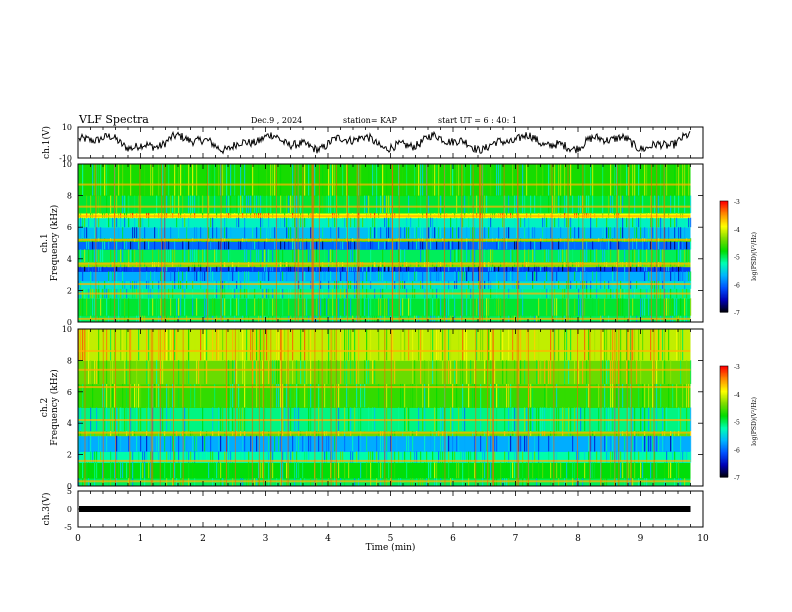  Describe the element at coordinates (384, 372) in the screenshot. I see `ch2-spectrogram-band` at that location.